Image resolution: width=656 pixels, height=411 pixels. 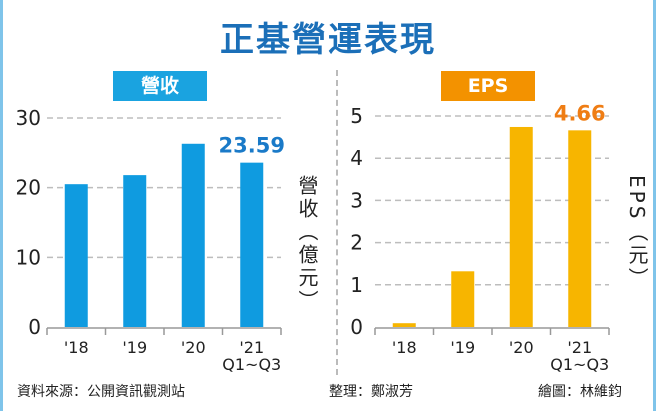 What do you see at coordinates (356, 116) in the screenshot?
I see `y-tick-label: 5` at bounding box center [356, 116].